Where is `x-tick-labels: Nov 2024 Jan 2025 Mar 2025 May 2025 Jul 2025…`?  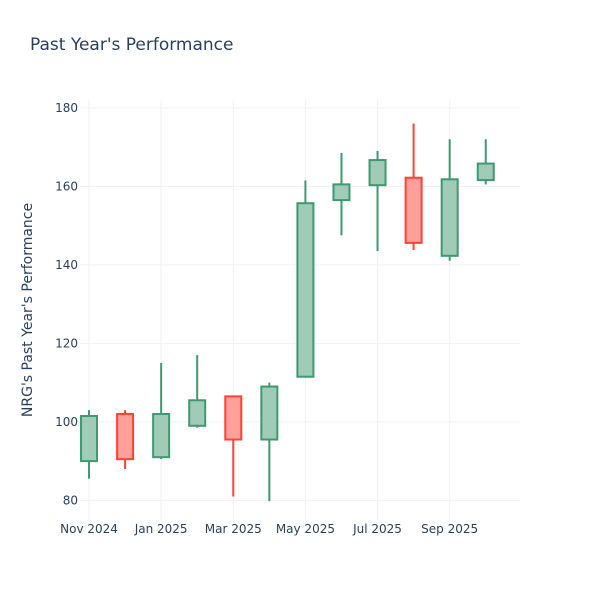 x-tick-labels: Nov 2024 Jan 2025 Mar 2025 May 2025 Jul 2025… is located at coordinates (269, 529).